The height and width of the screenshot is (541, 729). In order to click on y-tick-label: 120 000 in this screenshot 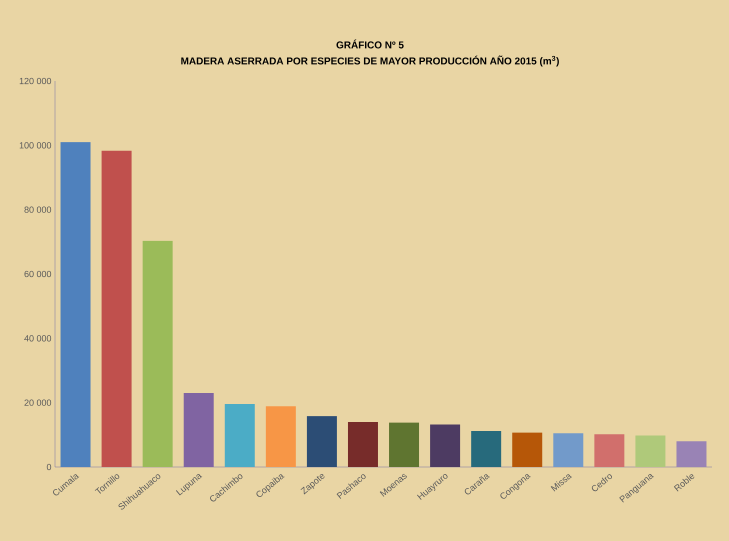, I will do `click(36, 81)`.